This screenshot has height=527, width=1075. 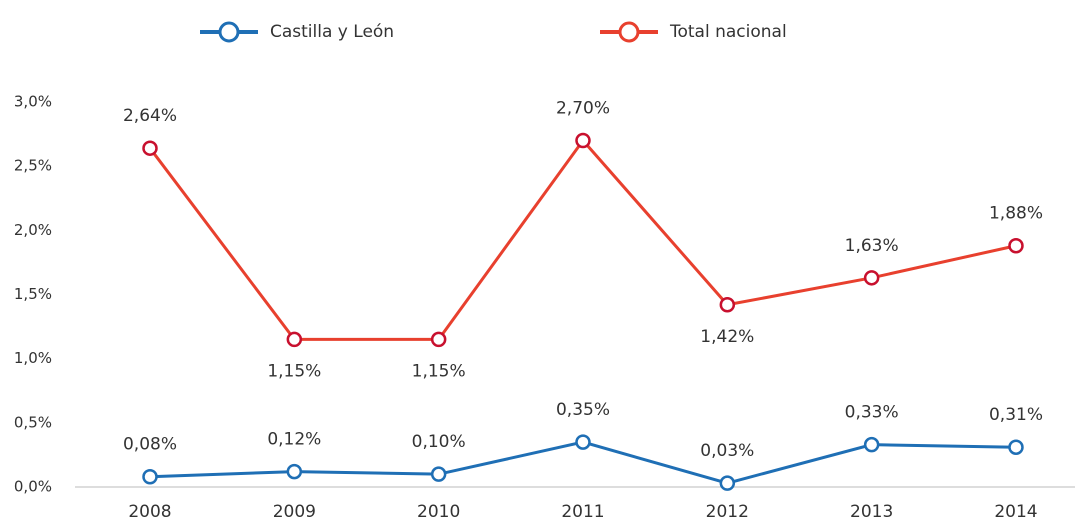 What do you see at coordinates (33, 487) in the screenshot?
I see `y-tick-label: 0,0%` at bounding box center [33, 487].